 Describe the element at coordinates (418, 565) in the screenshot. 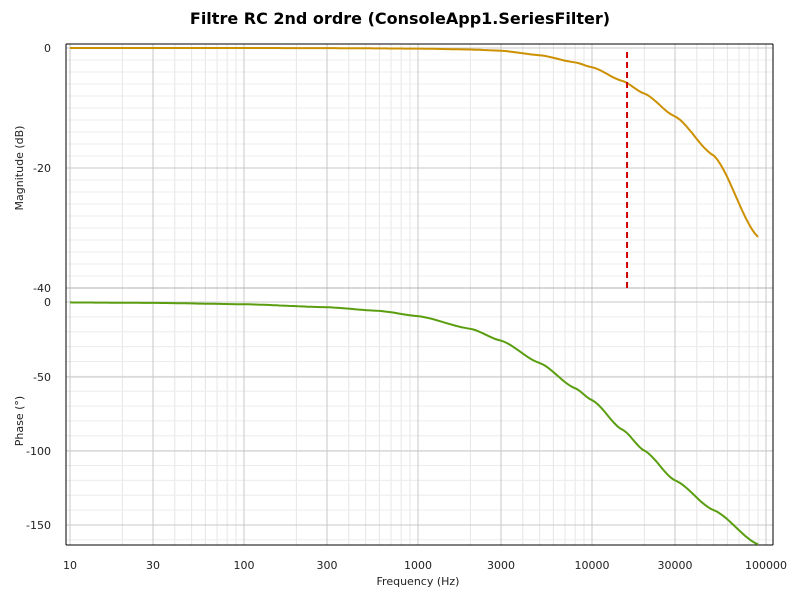

I see `x-tick-label: 1000` at that location.